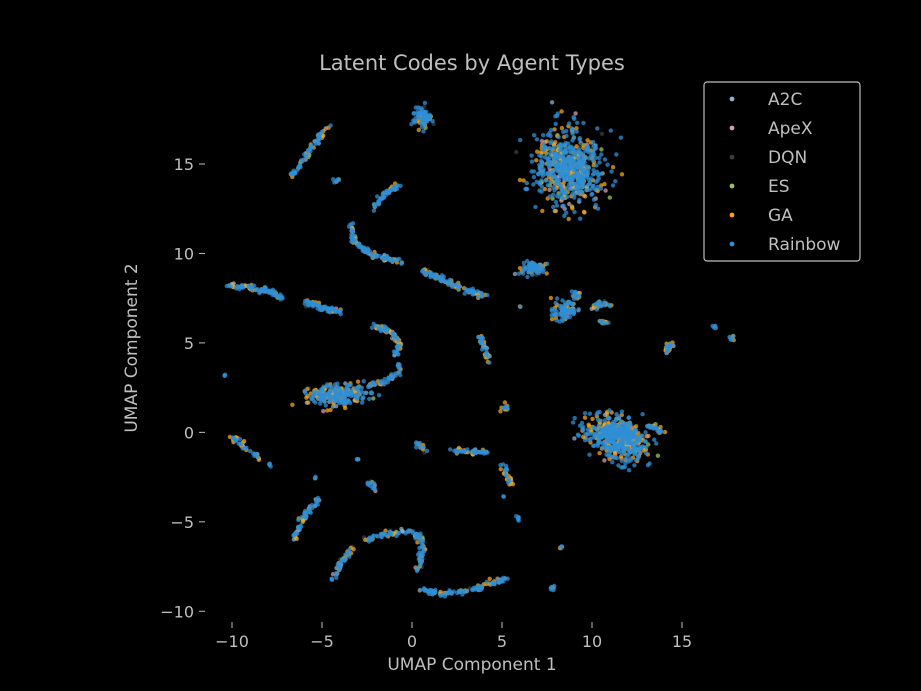 This screenshot has height=691, width=921. Describe the element at coordinates (472, 63) in the screenshot. I see `chart-title: Latent Codes by Agent Types` at that location.